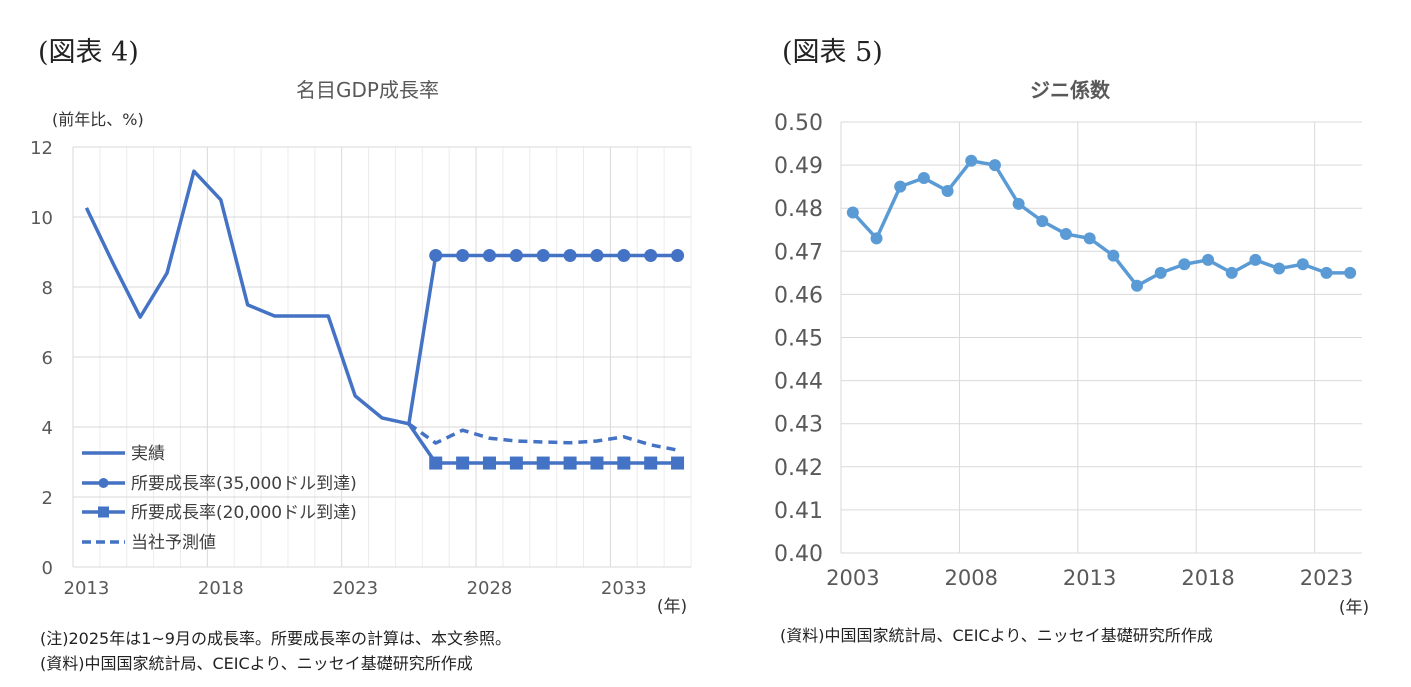  What do you see at coordinates (798, 252) in the screenshot?
I see `y-tick-label: 0.47` at bounding box center [798, 252].